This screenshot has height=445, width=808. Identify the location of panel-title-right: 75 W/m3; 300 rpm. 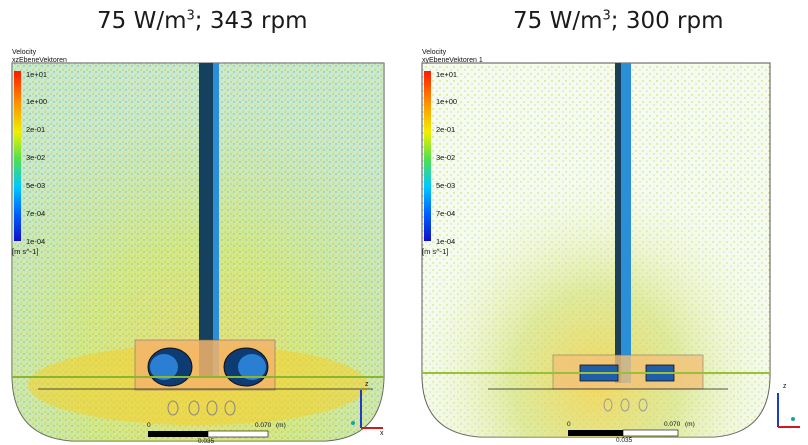
(618, 21).